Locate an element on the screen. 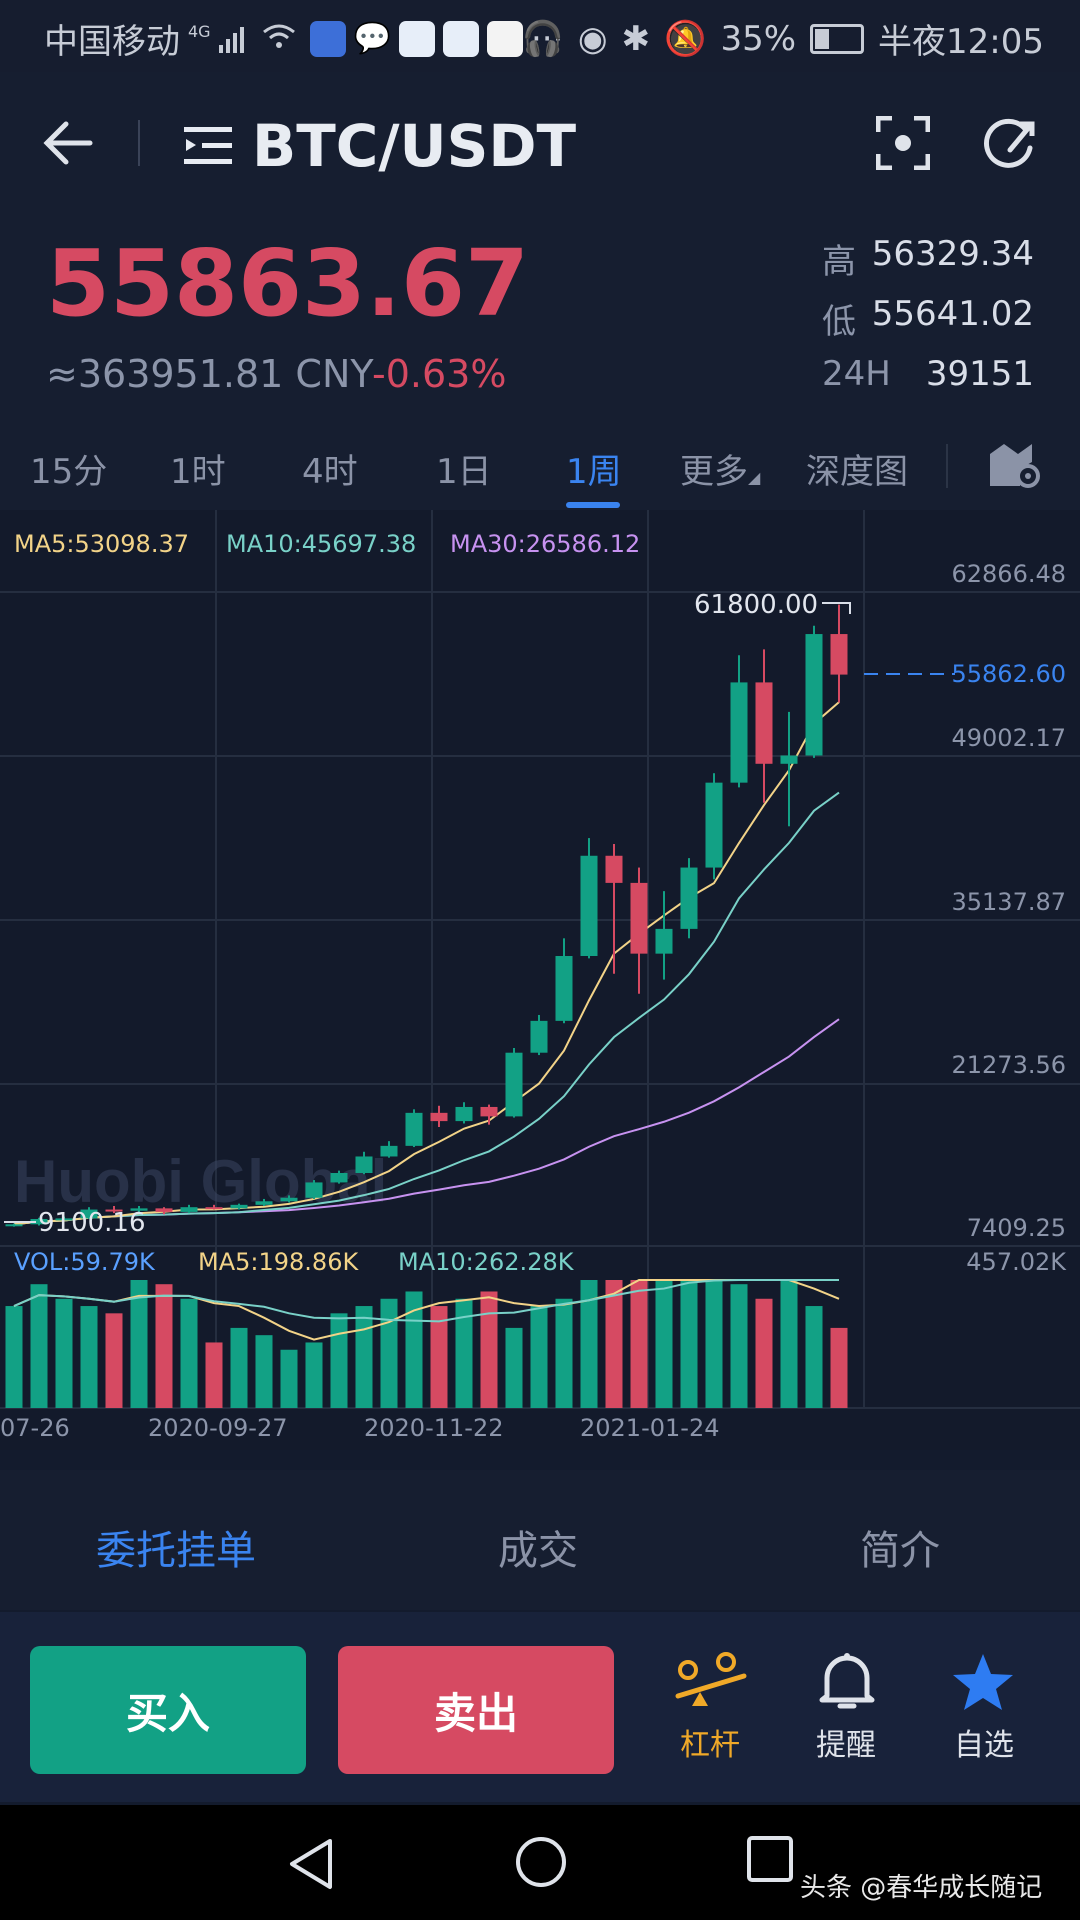 The height and width of the screenshot is (1920, 1080). back-button is located at coordinates (67, 145).